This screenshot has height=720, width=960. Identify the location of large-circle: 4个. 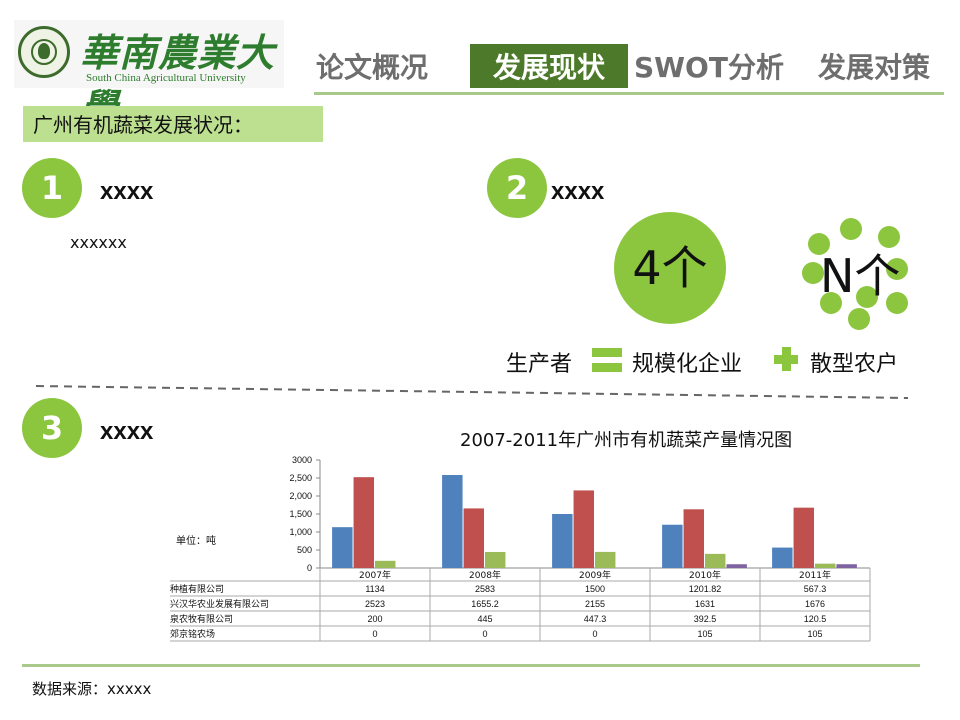
(670, 268).